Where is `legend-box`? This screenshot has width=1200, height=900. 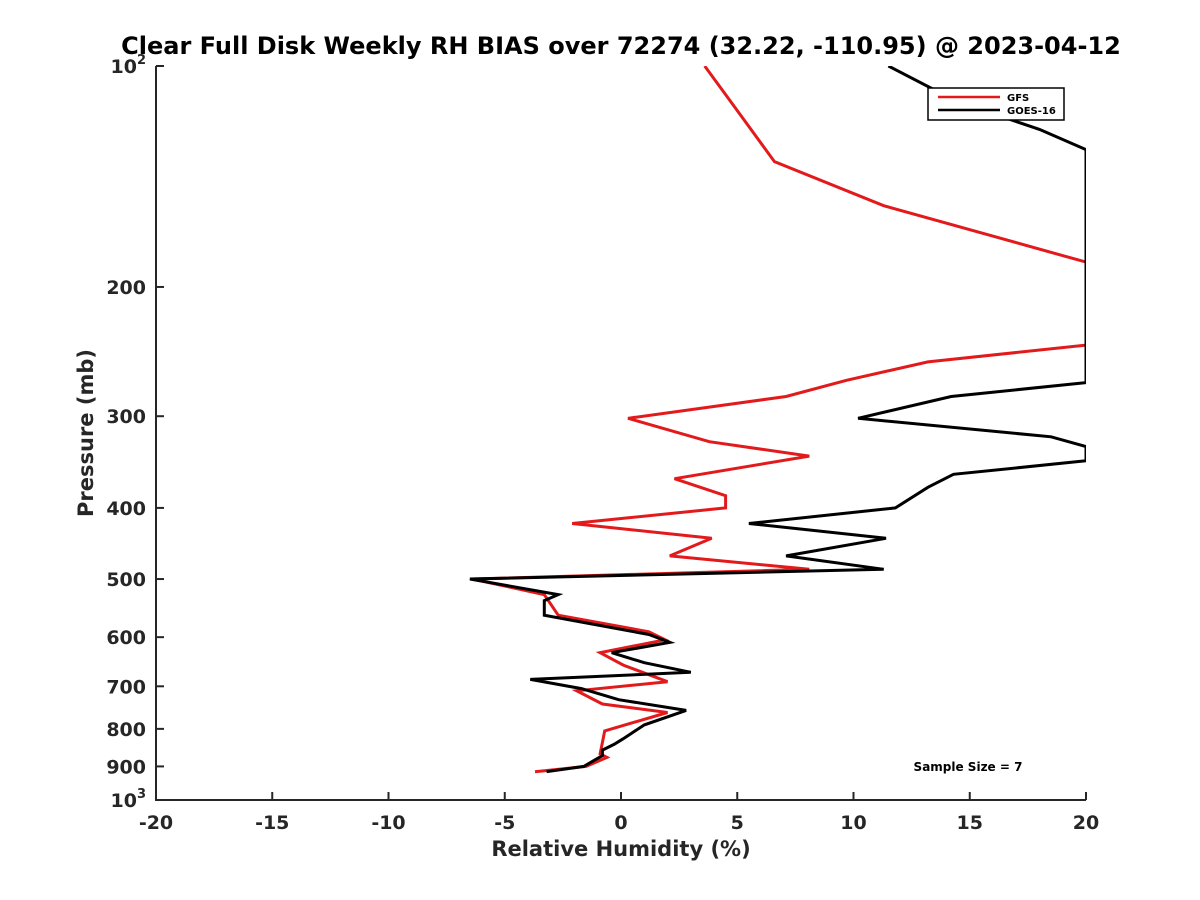 legend-box is located at coordinates (996, 104).